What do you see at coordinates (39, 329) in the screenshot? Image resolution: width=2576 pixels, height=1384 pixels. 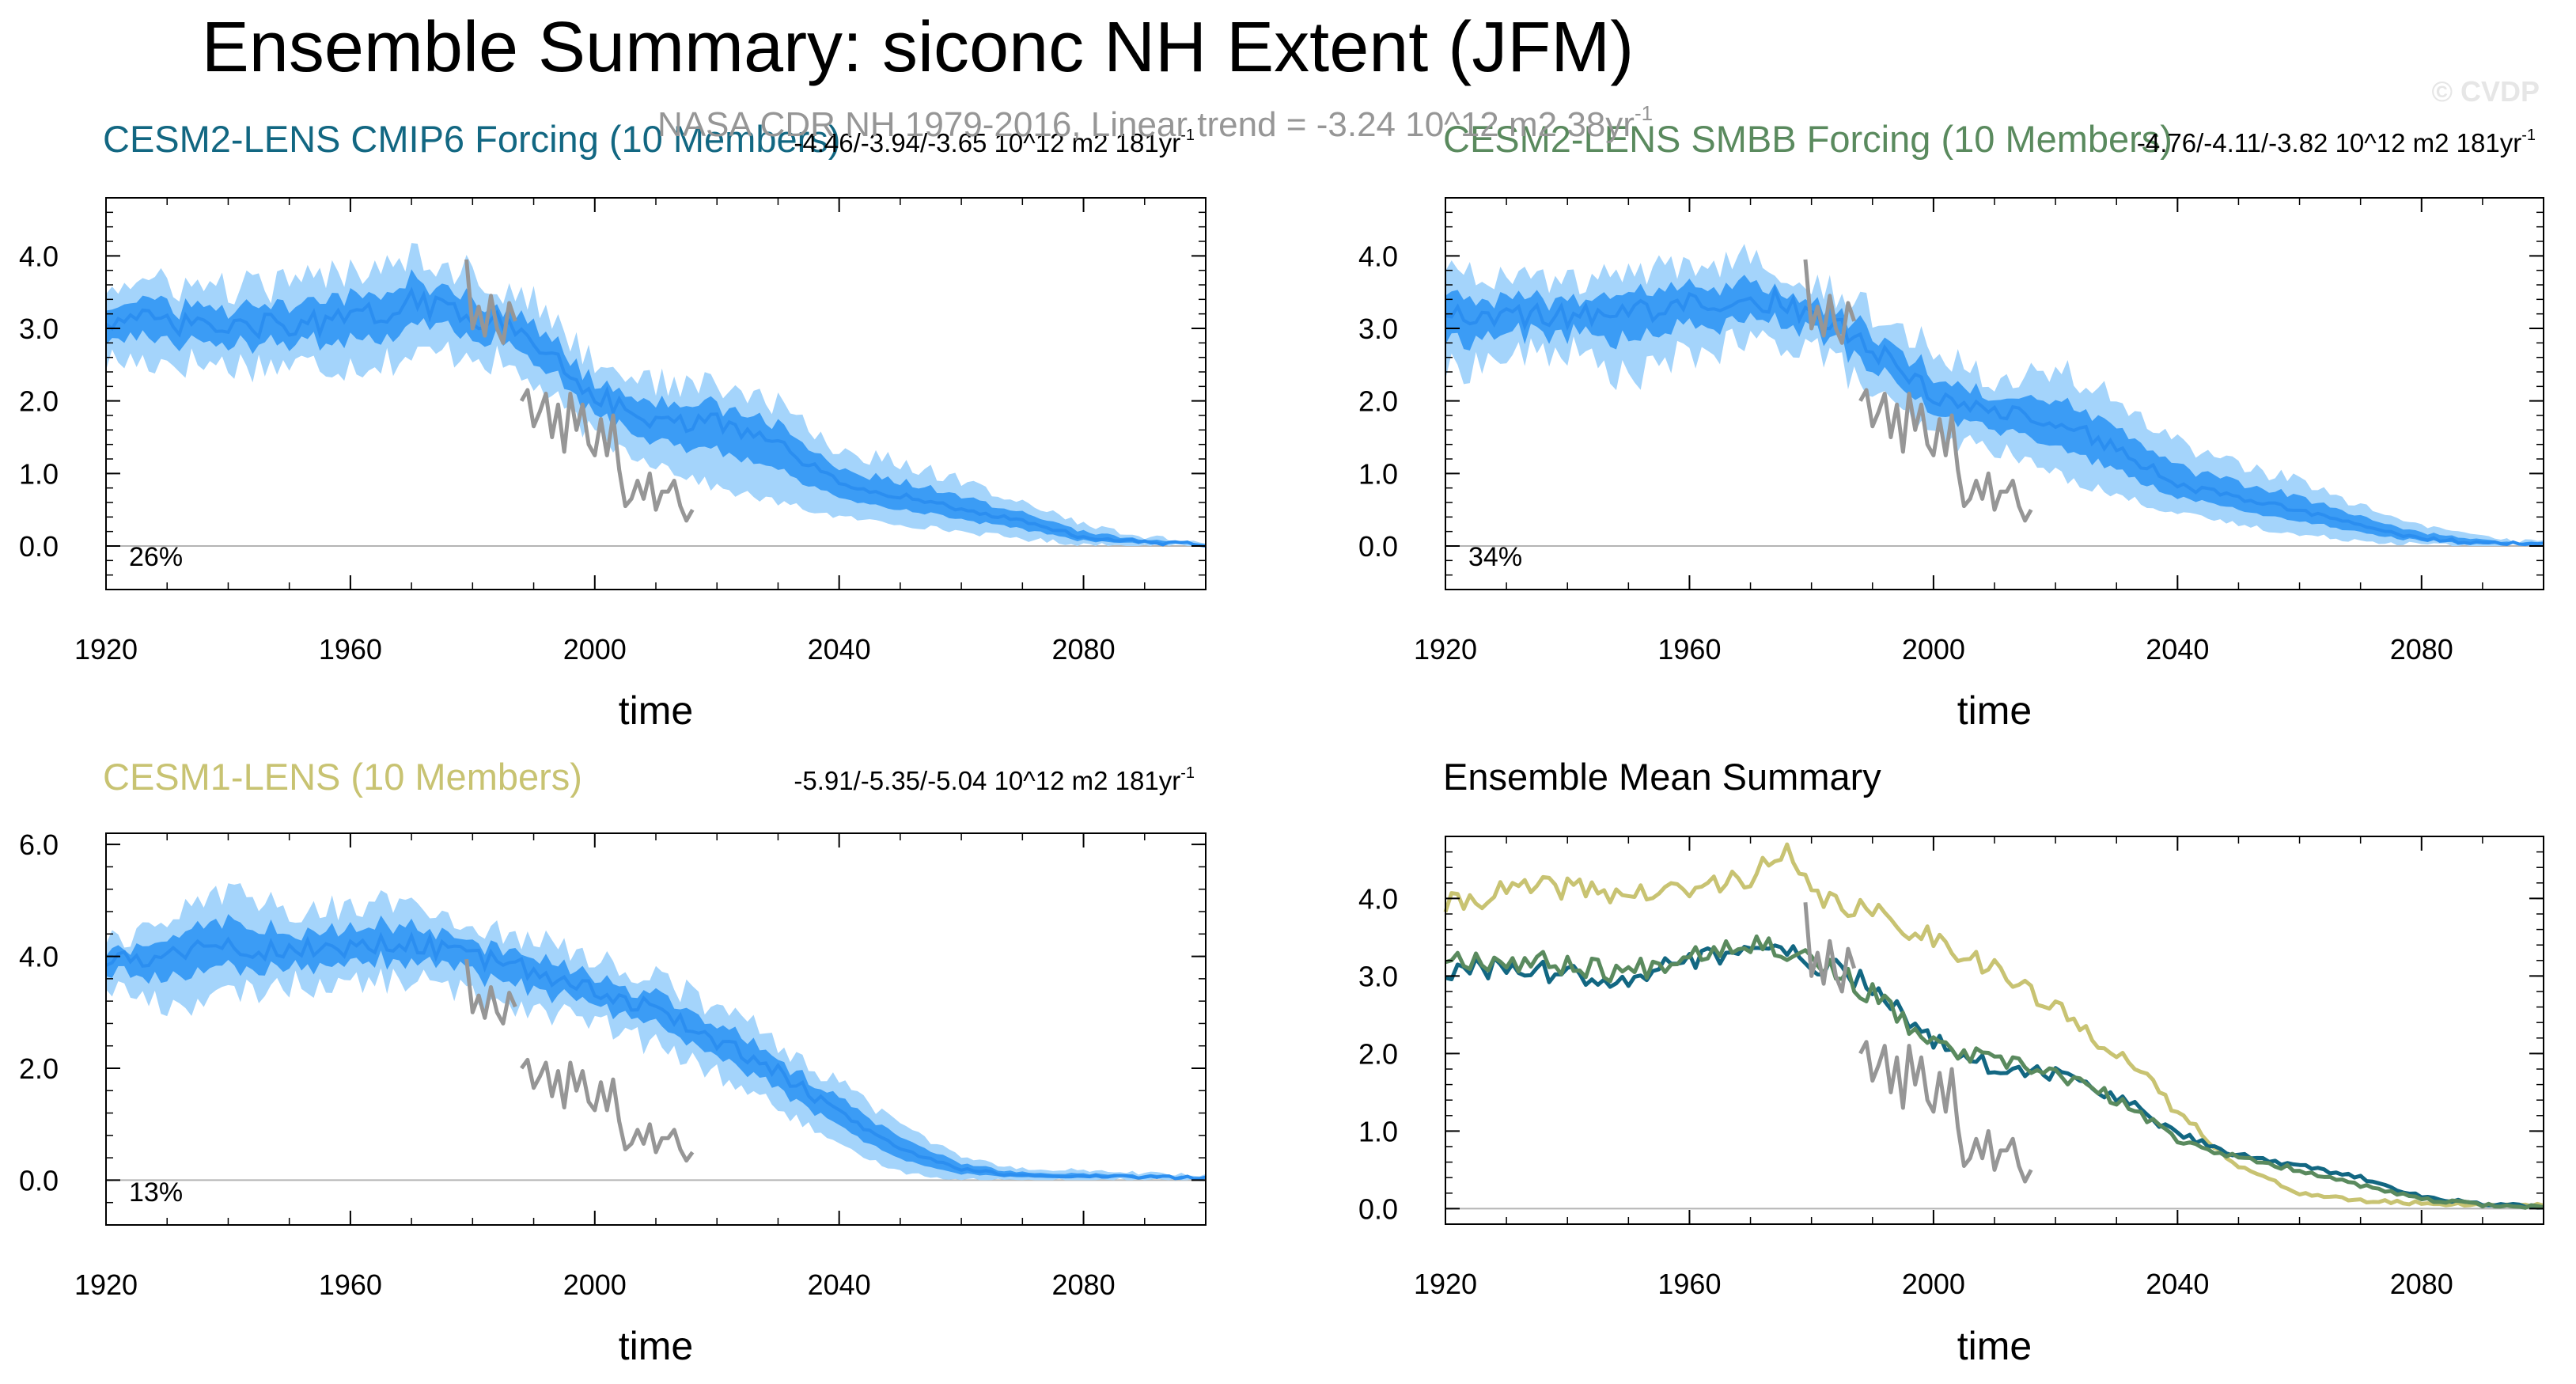 I see `y-tick-label-cesm2-cmip6: 3.0` at bounding box center [39, 329].